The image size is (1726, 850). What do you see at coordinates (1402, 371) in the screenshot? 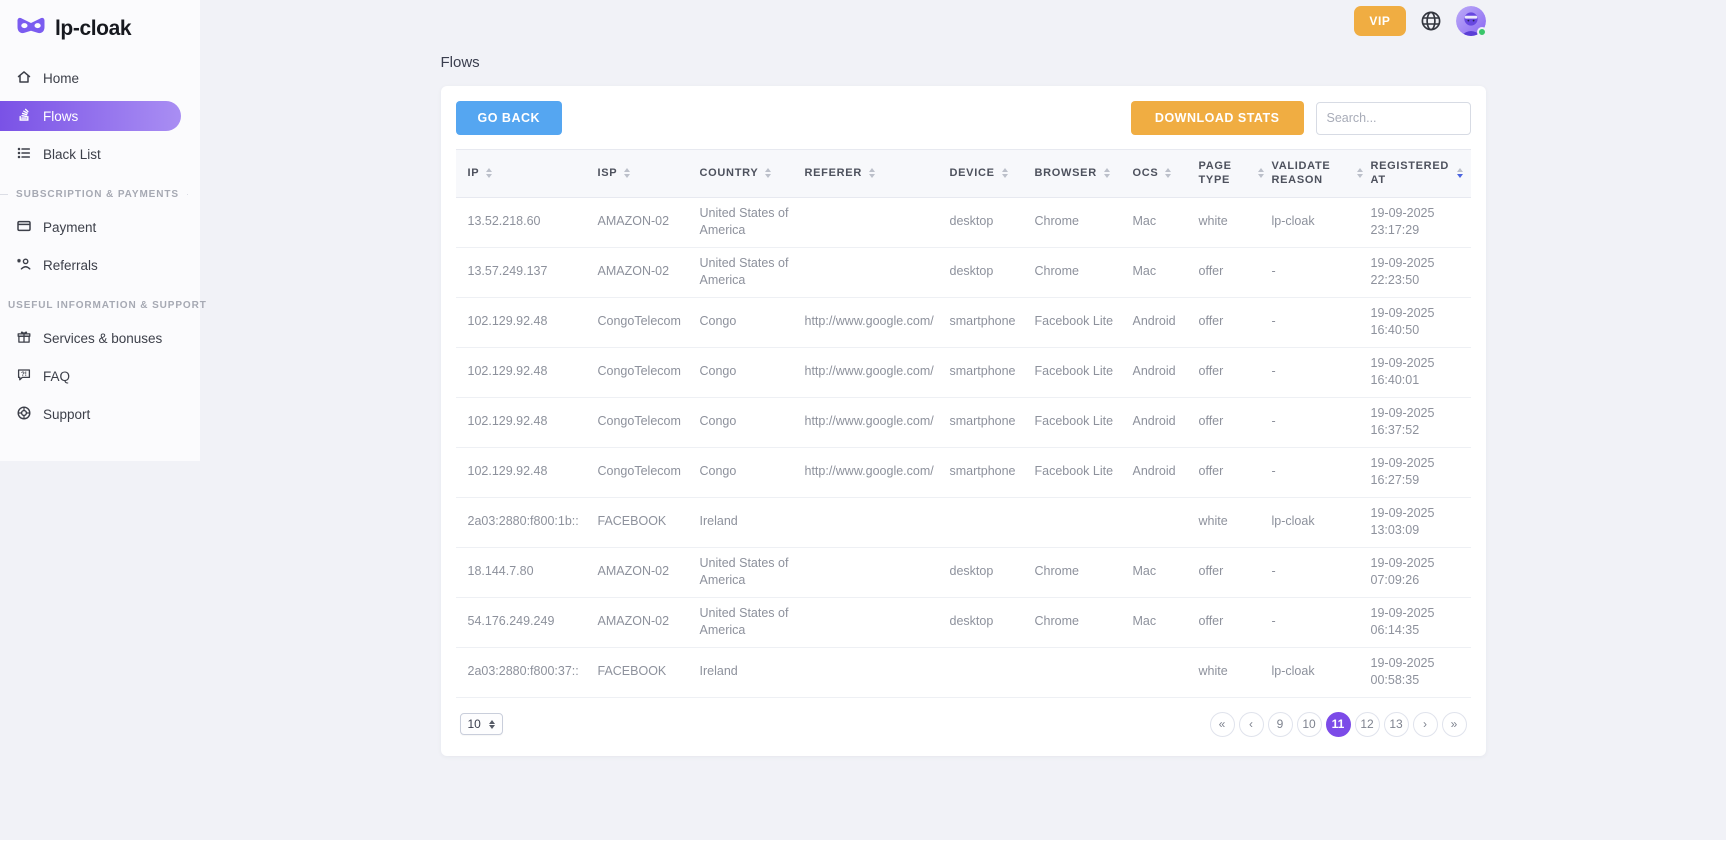
I see `cell-registered-at: 19-09-2025 16:40:01` at bounding box center [1402, 371].